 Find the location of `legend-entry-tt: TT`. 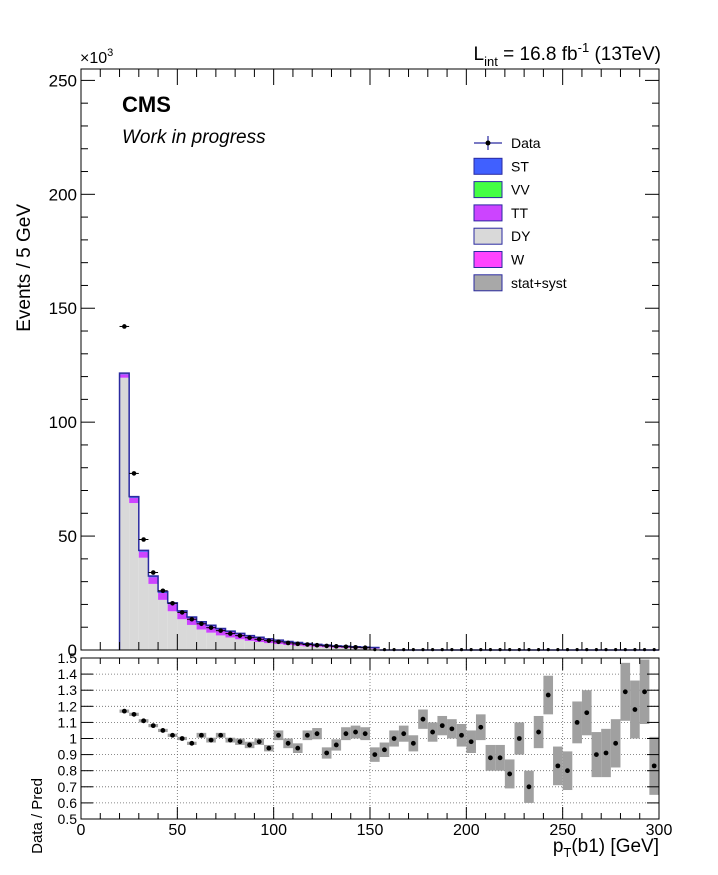

legend-entry-tt: TT is located at coordinates (501, 213).